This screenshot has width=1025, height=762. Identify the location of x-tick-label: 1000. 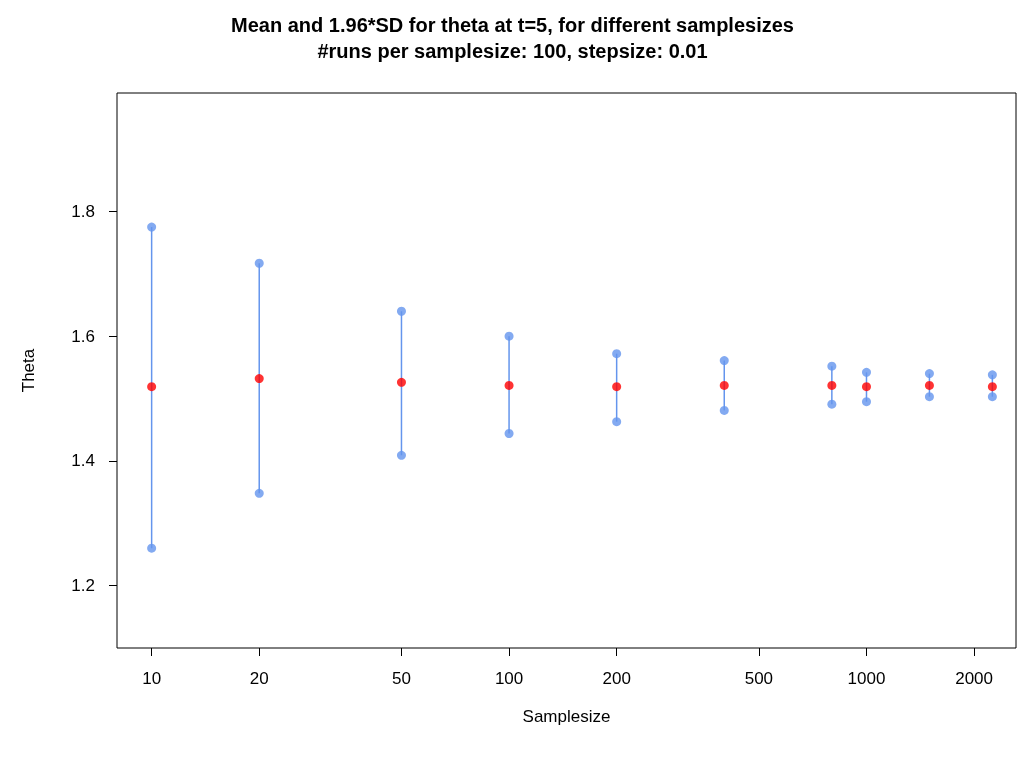
(866, 678).